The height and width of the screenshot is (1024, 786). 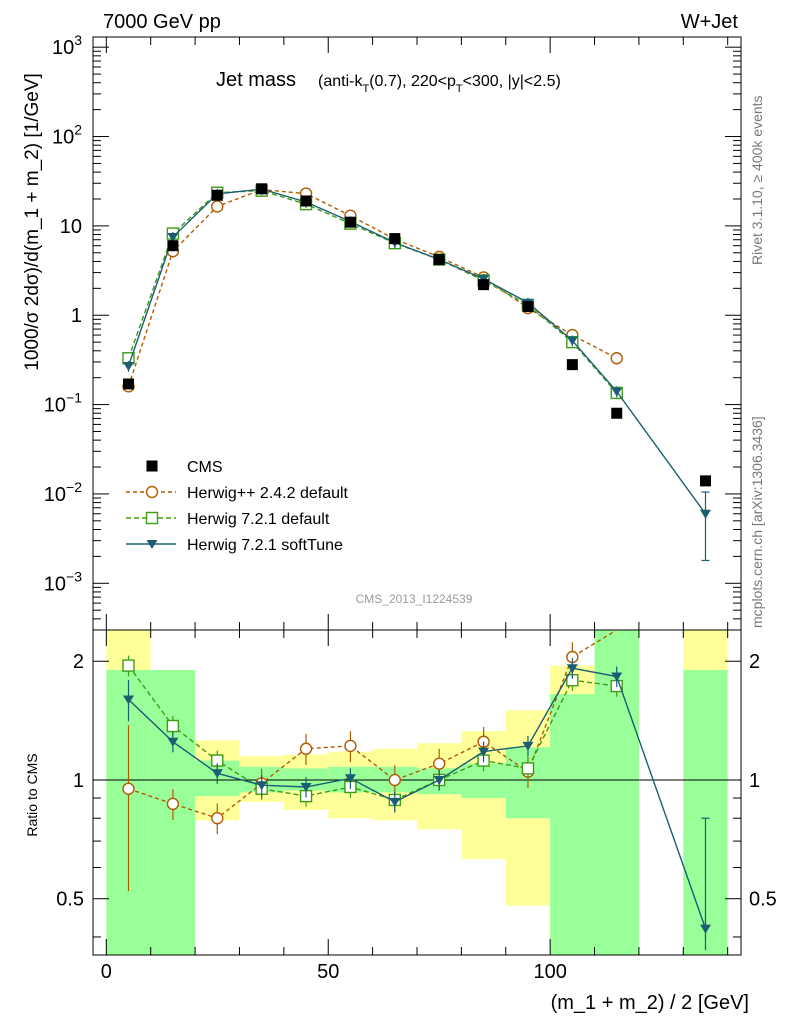 I want to click on legend-label: Herwig++ 2.4.2 default, so click(x=268, y=493).